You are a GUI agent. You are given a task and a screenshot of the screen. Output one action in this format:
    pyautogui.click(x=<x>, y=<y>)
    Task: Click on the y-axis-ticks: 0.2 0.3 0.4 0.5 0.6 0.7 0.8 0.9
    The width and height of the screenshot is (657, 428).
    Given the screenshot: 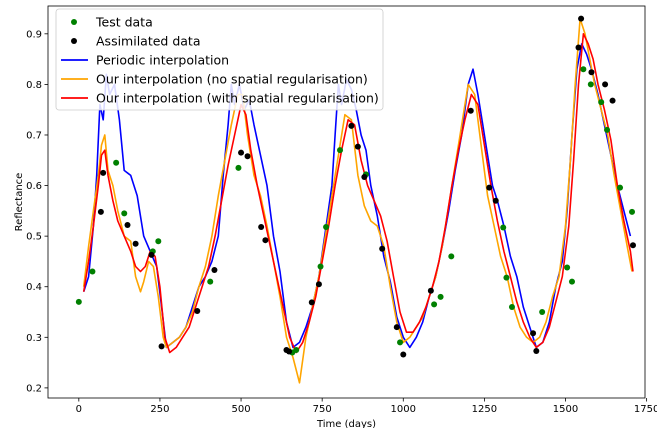 What is the action you would take?
    pyautogui.click(x=37, y=211)
    